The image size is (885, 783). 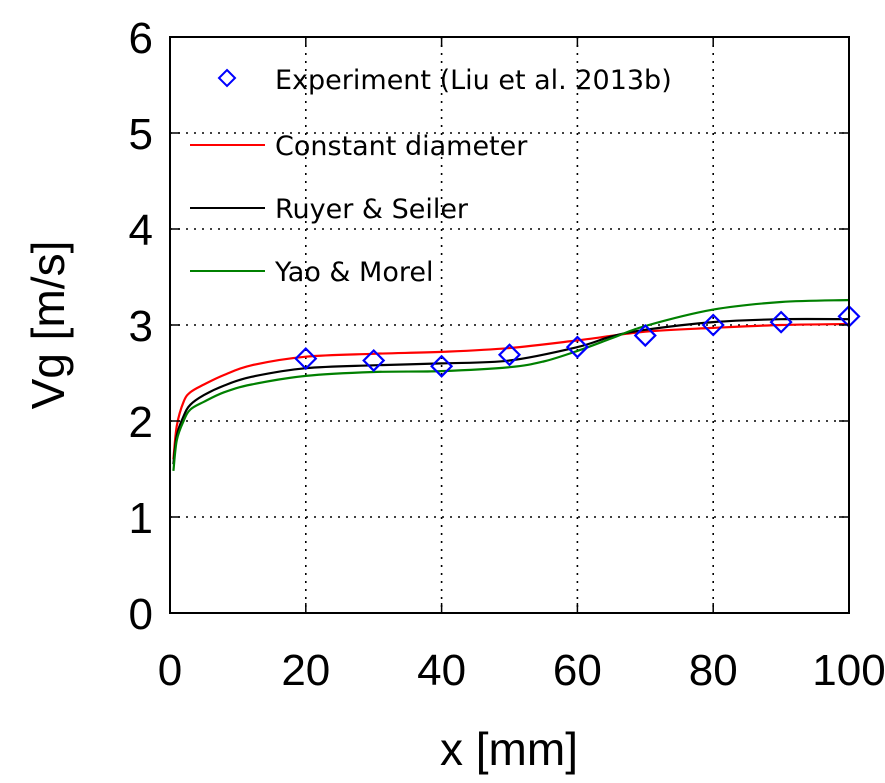 I want to click on x-tick-label: 40, so click(x=441, y=670).